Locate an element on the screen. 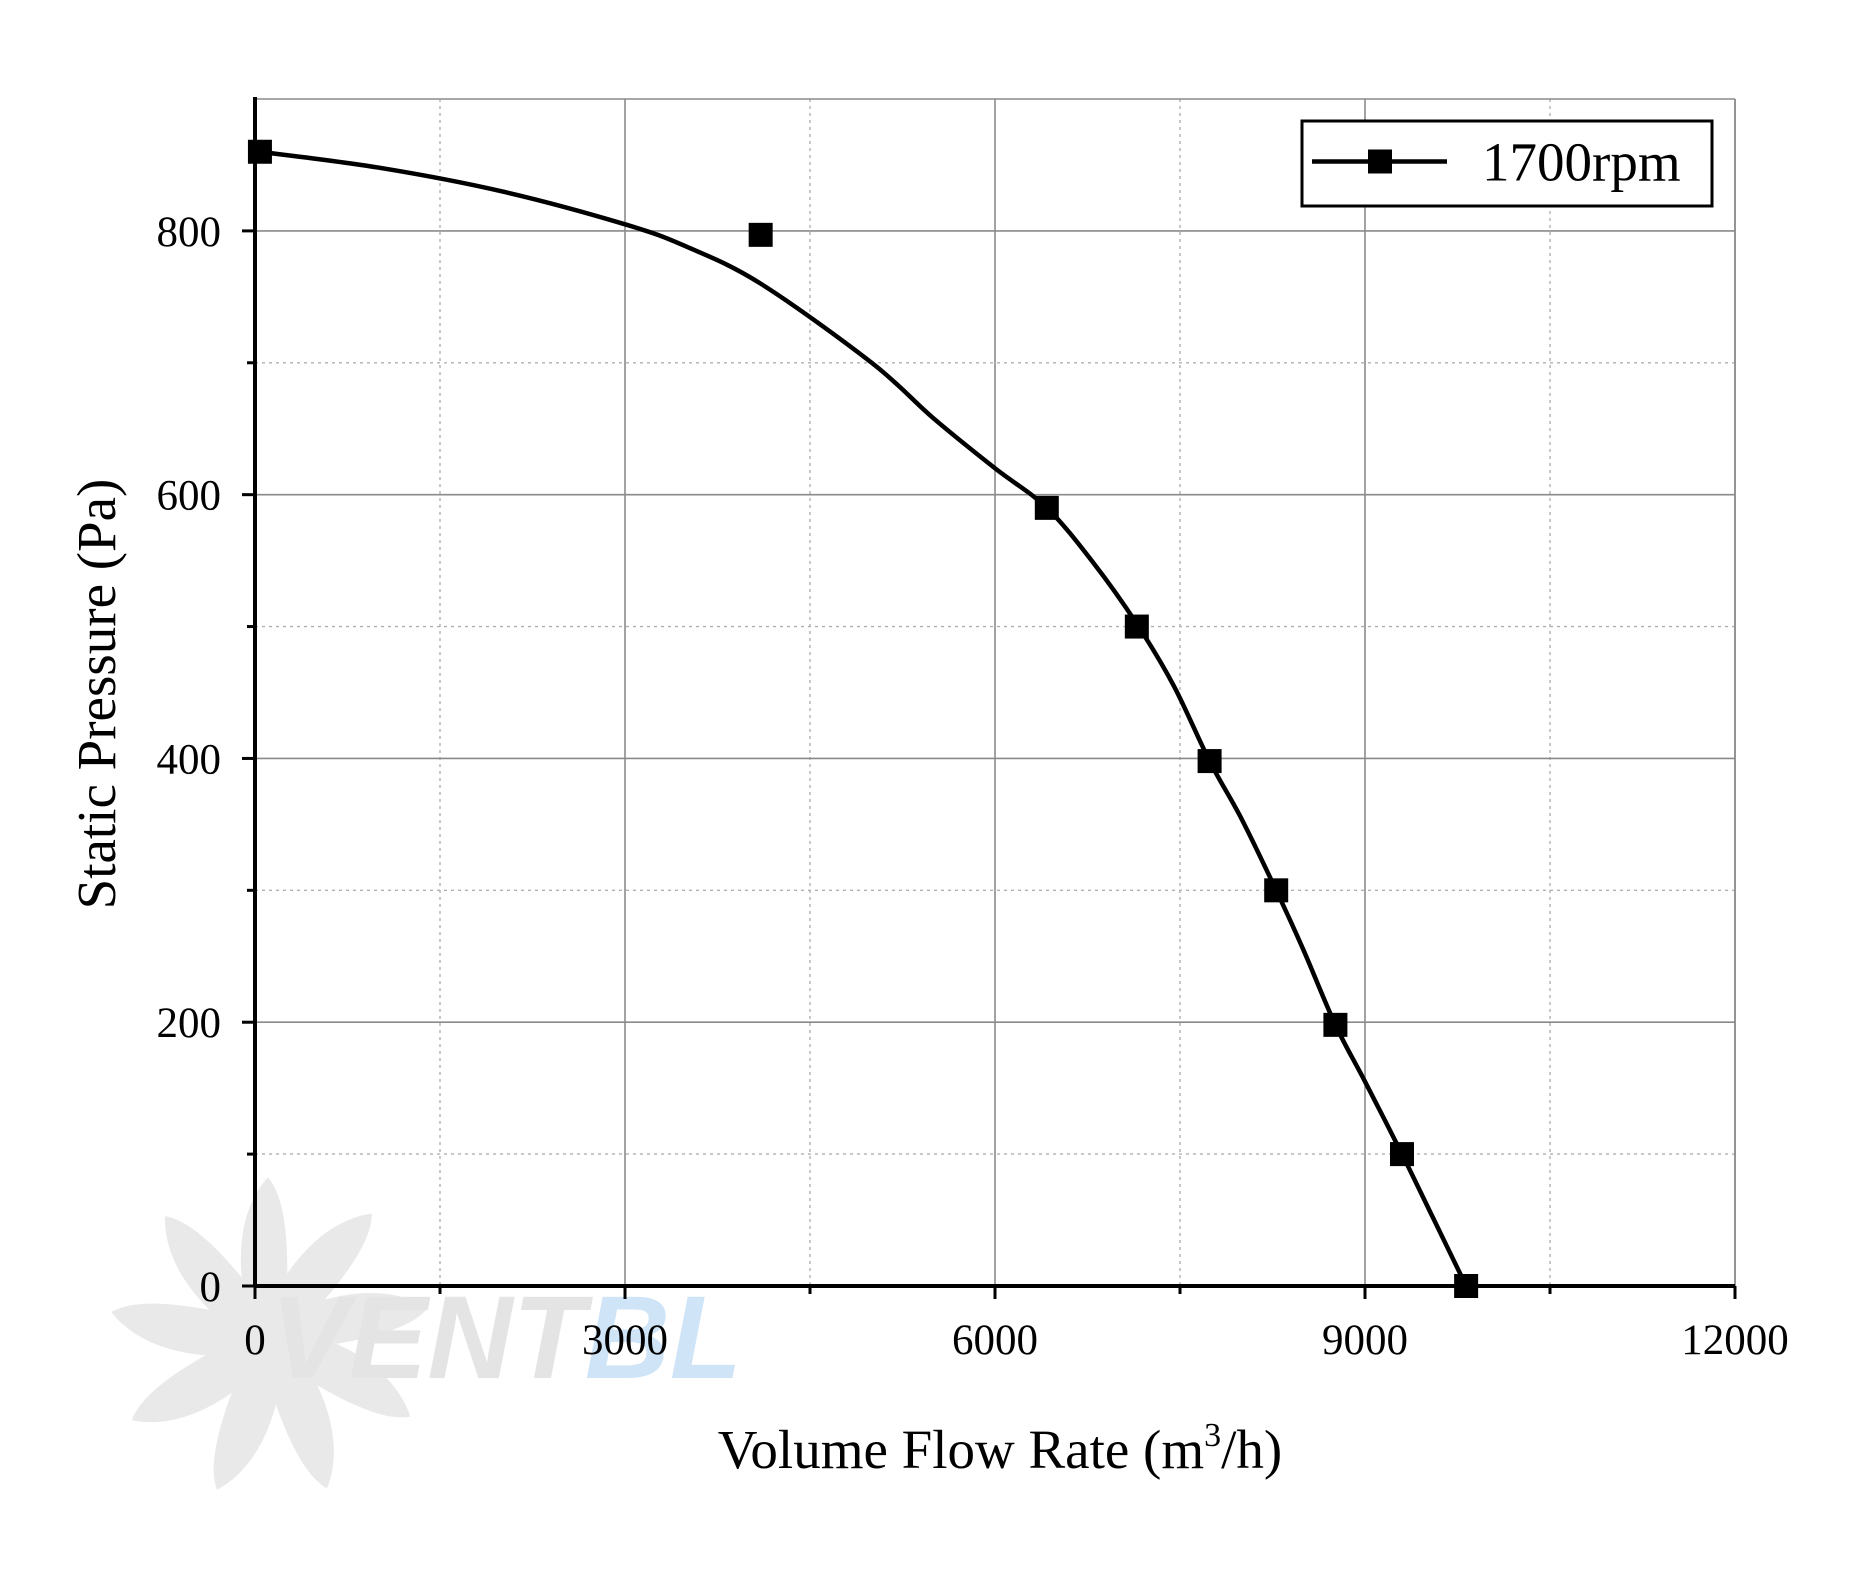 This screenshot has width=1855, height=1573. y-tick-label: 400 is located at coordinates (189, 759).